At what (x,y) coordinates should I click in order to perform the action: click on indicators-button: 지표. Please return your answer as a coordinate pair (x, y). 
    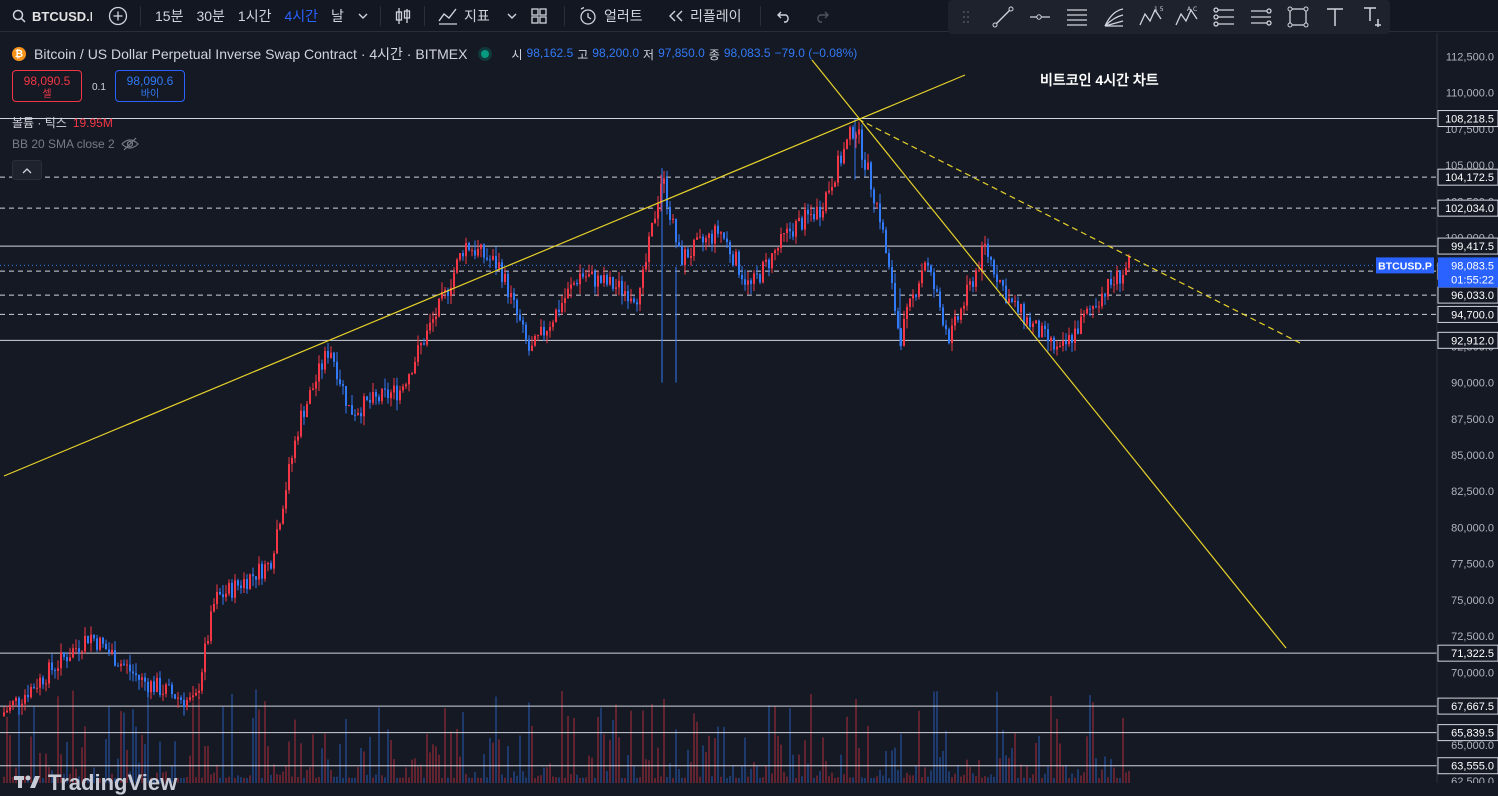
    Looking at the image, I should click on (464, 16).